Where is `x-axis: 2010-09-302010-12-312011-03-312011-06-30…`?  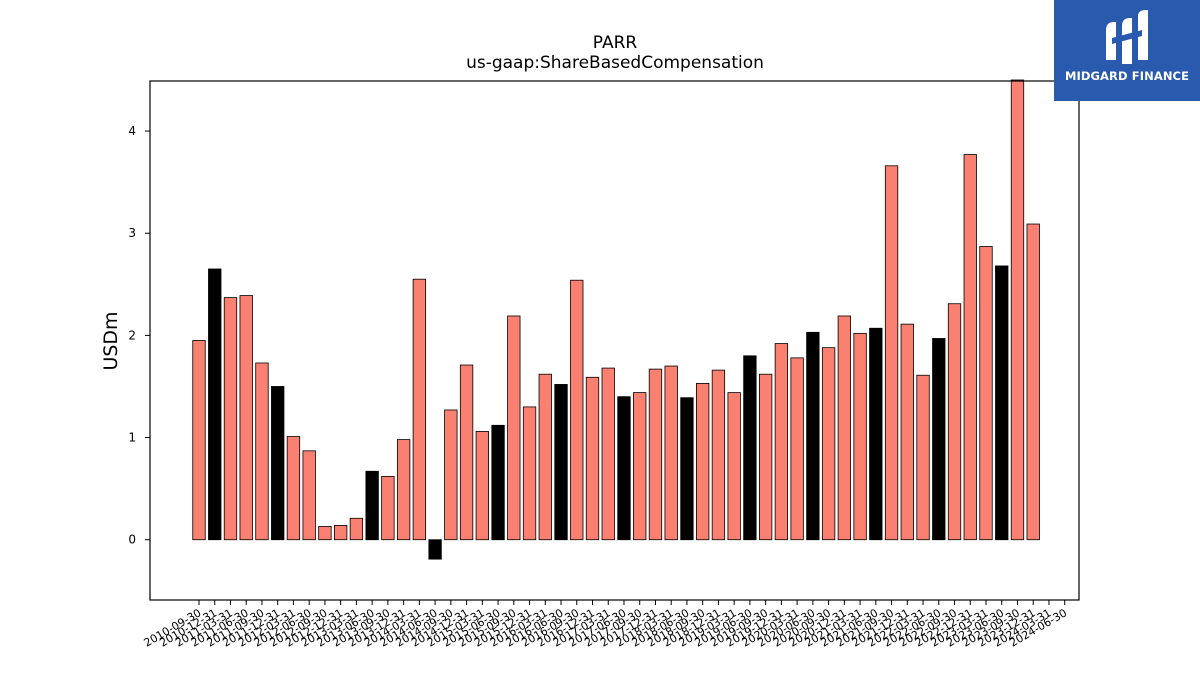
x-axis: 2010-09-302010-12-312011-03-312011-06-30… is located at coordinates (605, 625).